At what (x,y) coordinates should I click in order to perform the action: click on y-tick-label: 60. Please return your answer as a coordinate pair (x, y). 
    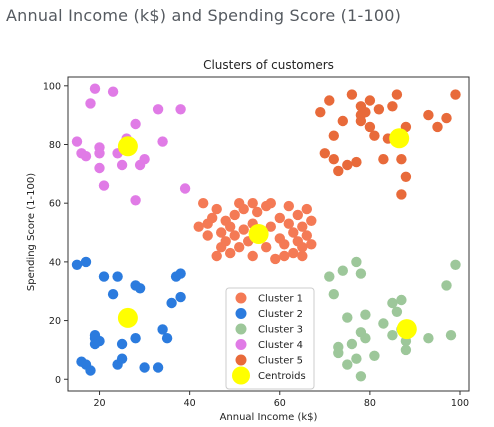
    Looking at the image, I should click on (55, 204).